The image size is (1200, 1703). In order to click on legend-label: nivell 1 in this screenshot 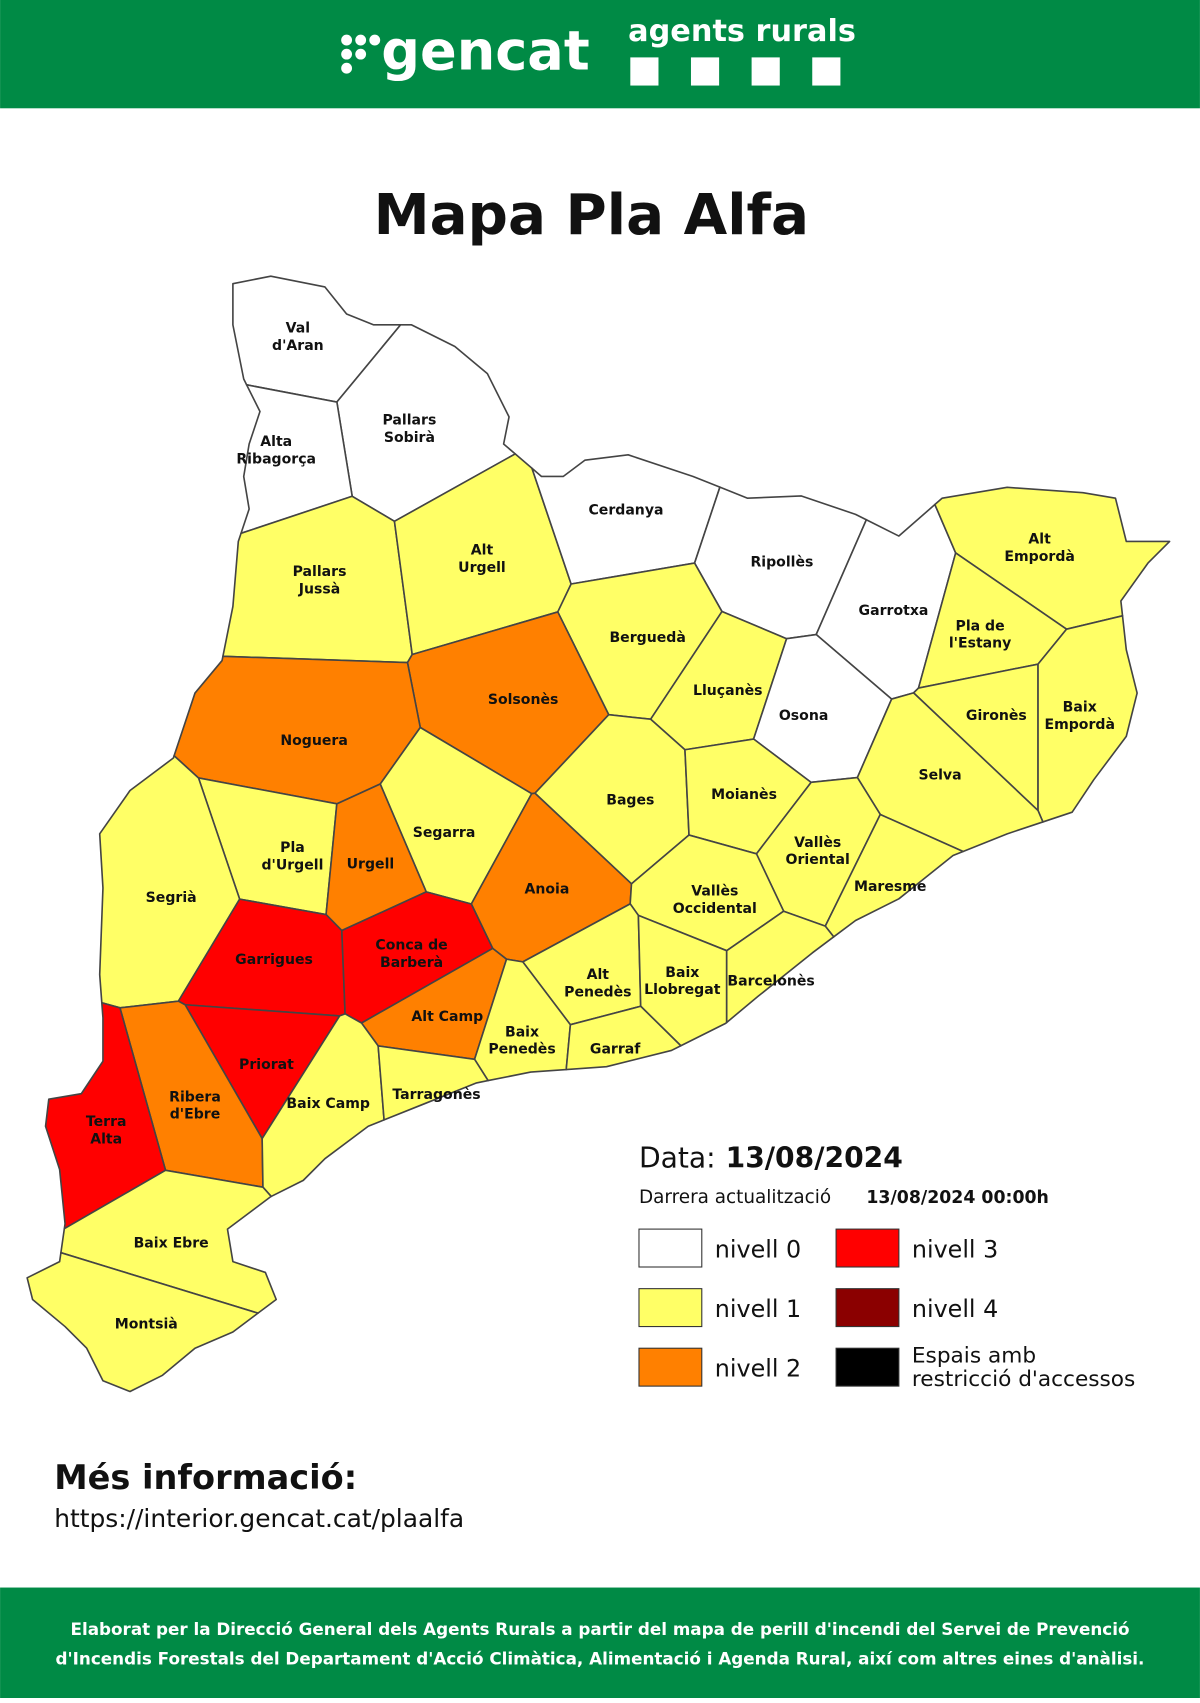, I will do `click(758, 1309)`.